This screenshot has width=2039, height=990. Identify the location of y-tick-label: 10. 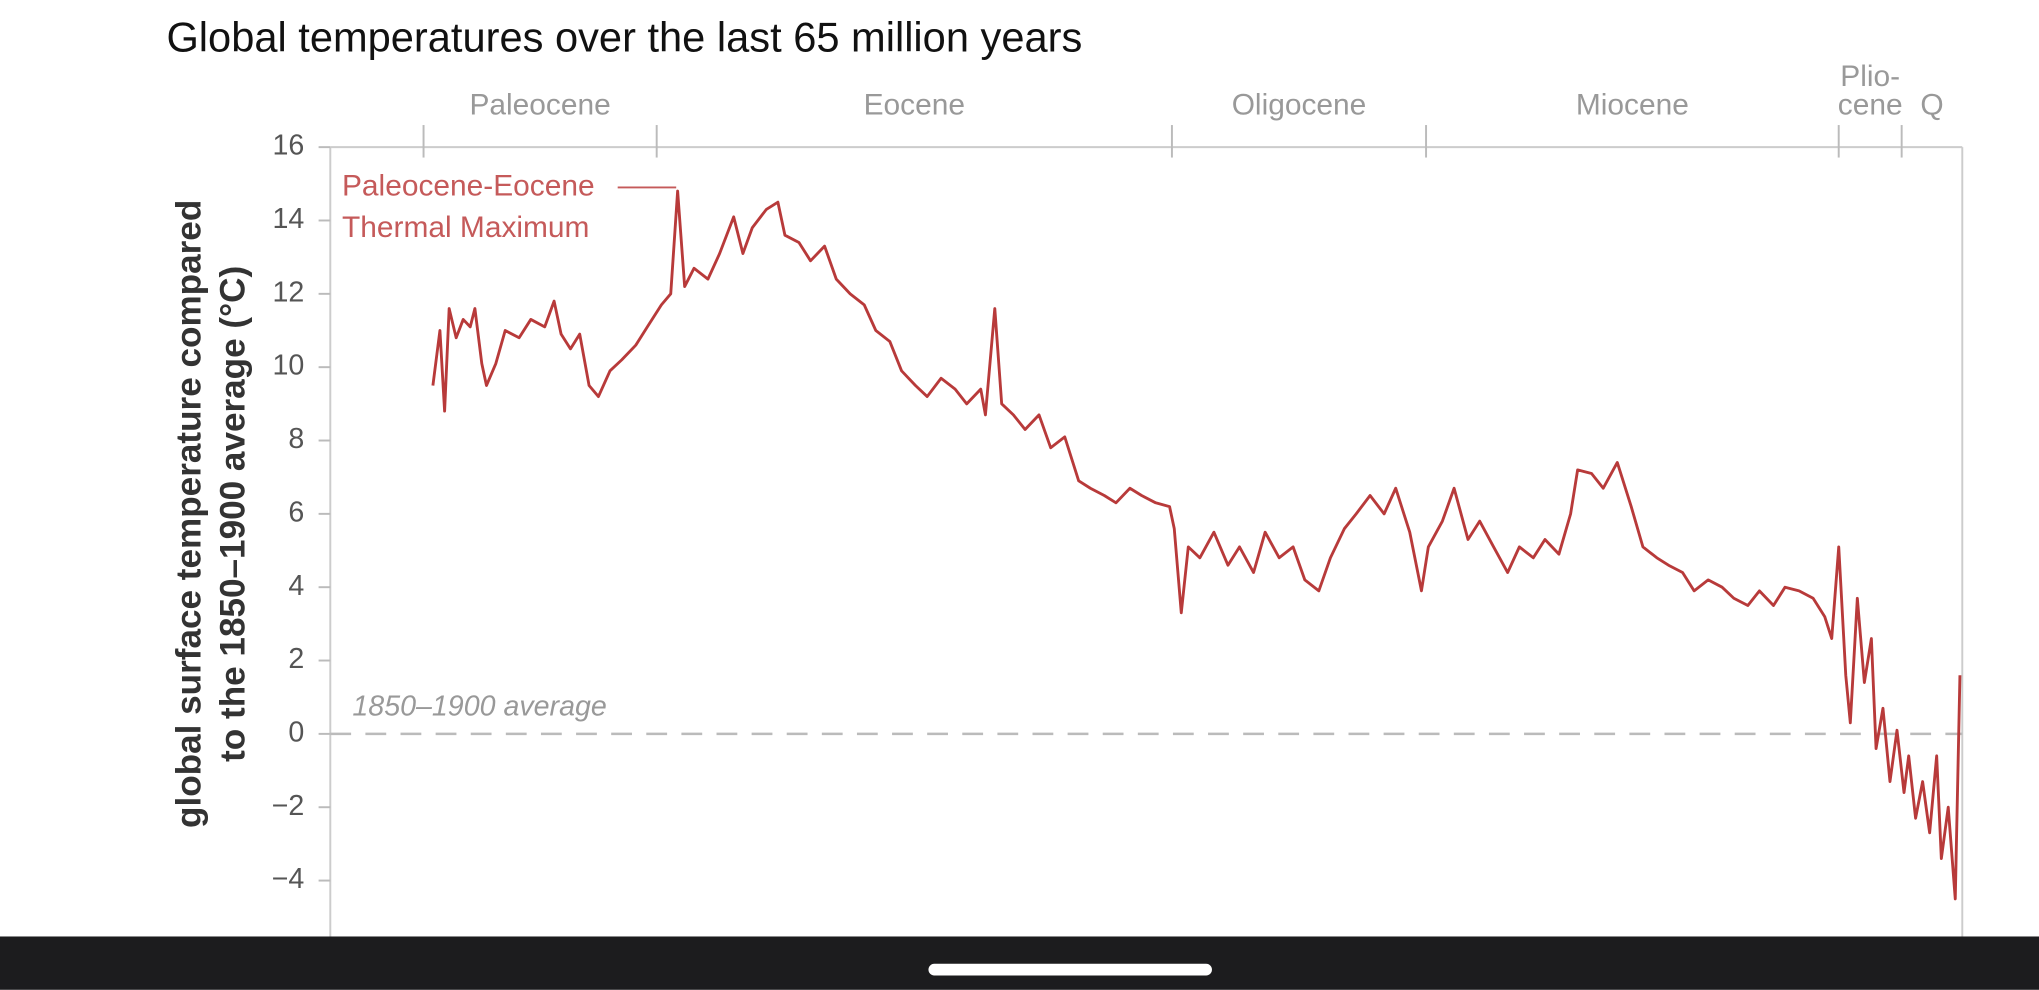
(288, 366).